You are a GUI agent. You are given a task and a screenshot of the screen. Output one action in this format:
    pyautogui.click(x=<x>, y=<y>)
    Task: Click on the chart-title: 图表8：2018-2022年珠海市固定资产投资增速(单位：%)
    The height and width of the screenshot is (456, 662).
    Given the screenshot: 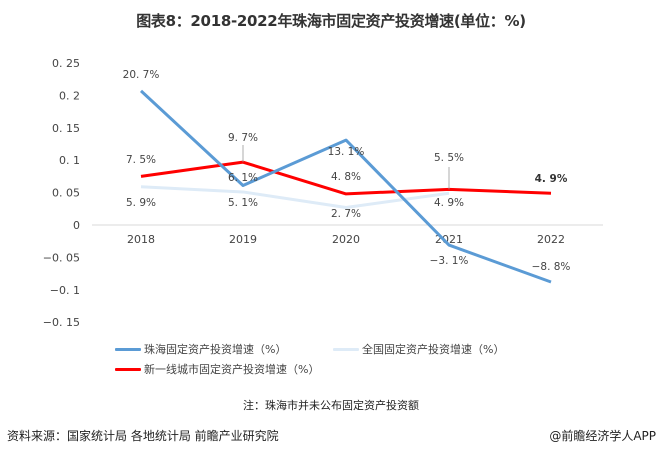 What is the action you would take?
    pyautogui.click(x=331, y=21)
    